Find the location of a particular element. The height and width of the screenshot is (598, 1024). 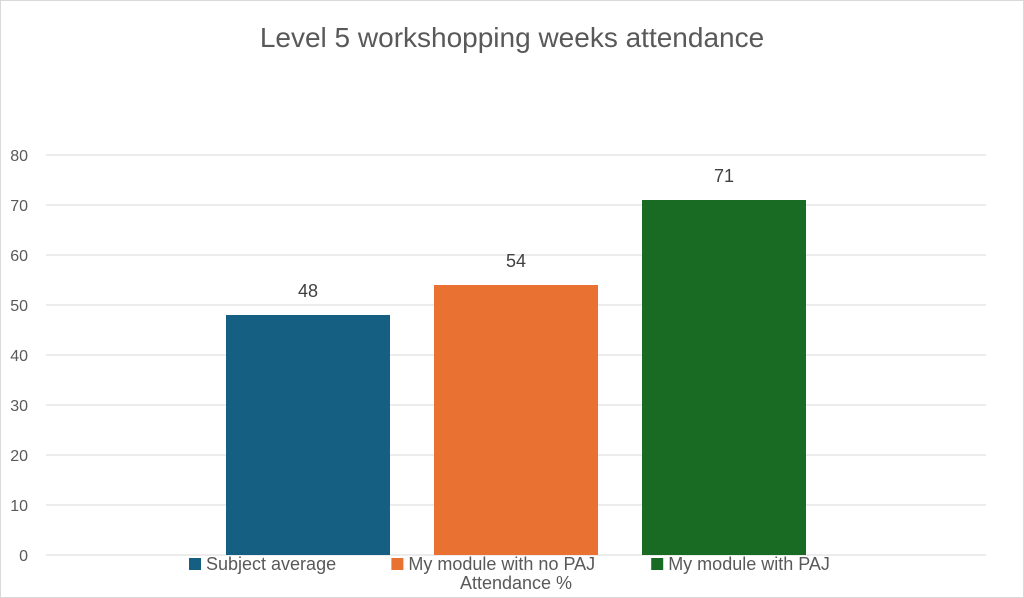

y-axis-ticks: 0 10 20 30 40 50 60 70 80 is located at coordinates (19, 356).